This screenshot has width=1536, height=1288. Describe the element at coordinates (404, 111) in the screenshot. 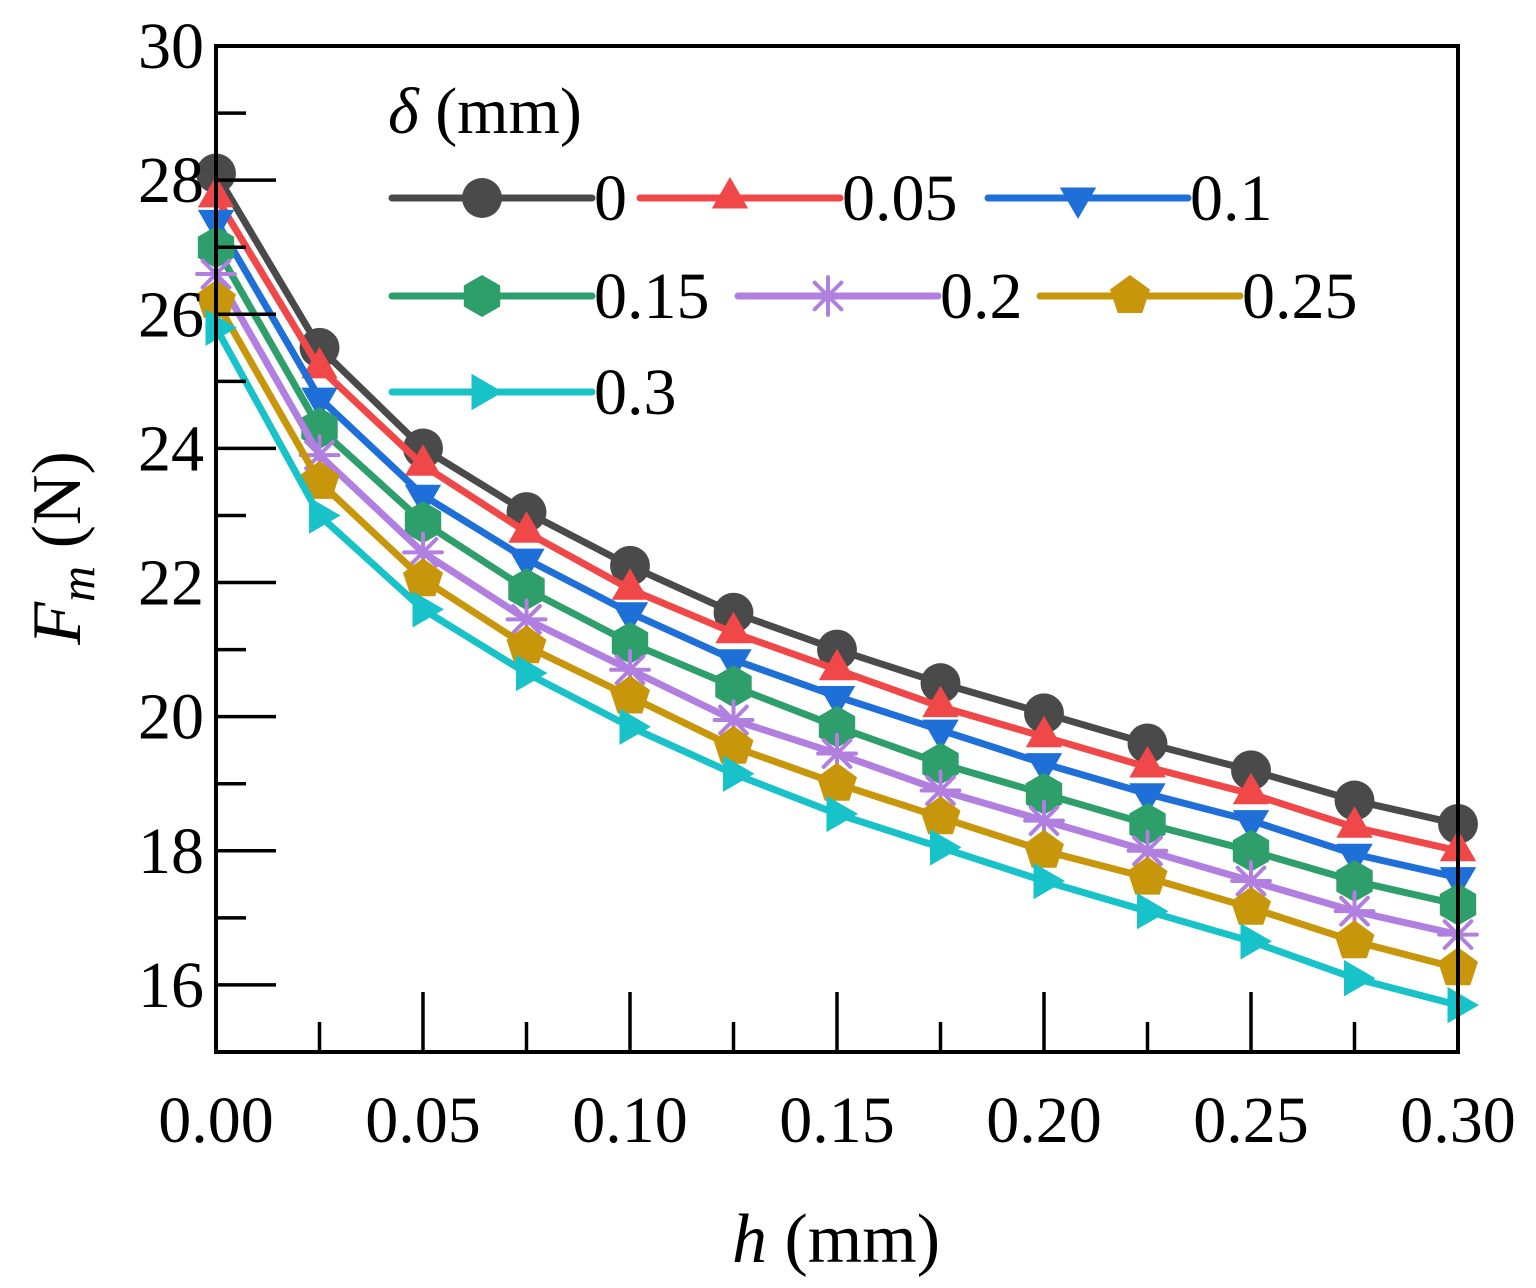

I see `legend-title-variable: δ` at that location.